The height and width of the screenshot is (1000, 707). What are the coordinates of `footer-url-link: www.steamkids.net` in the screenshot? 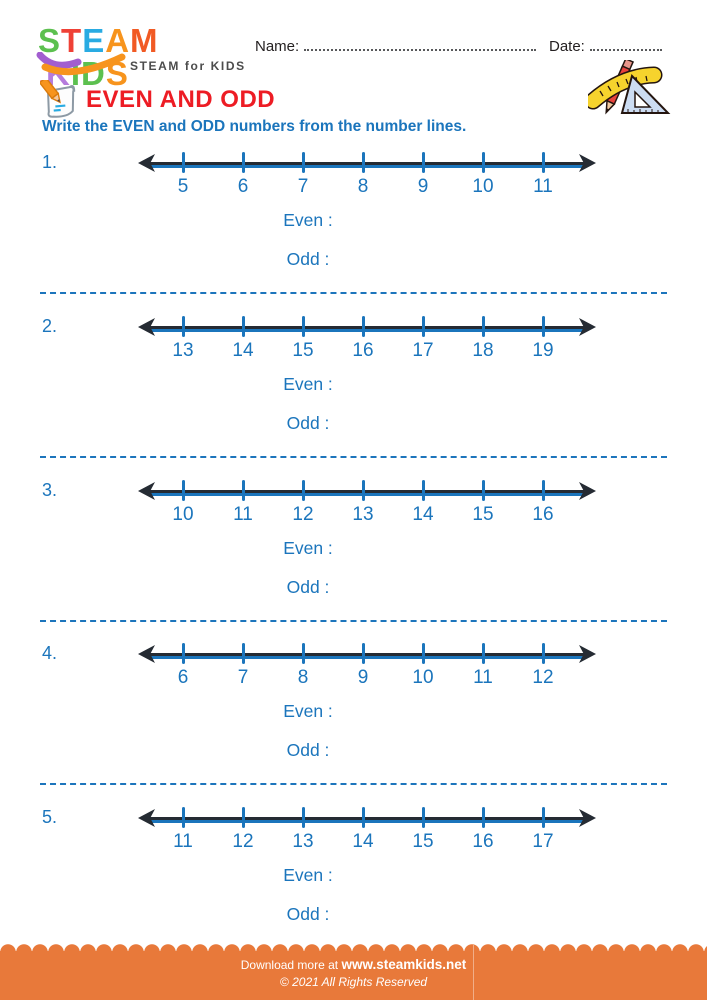 It's located at (404, 964).